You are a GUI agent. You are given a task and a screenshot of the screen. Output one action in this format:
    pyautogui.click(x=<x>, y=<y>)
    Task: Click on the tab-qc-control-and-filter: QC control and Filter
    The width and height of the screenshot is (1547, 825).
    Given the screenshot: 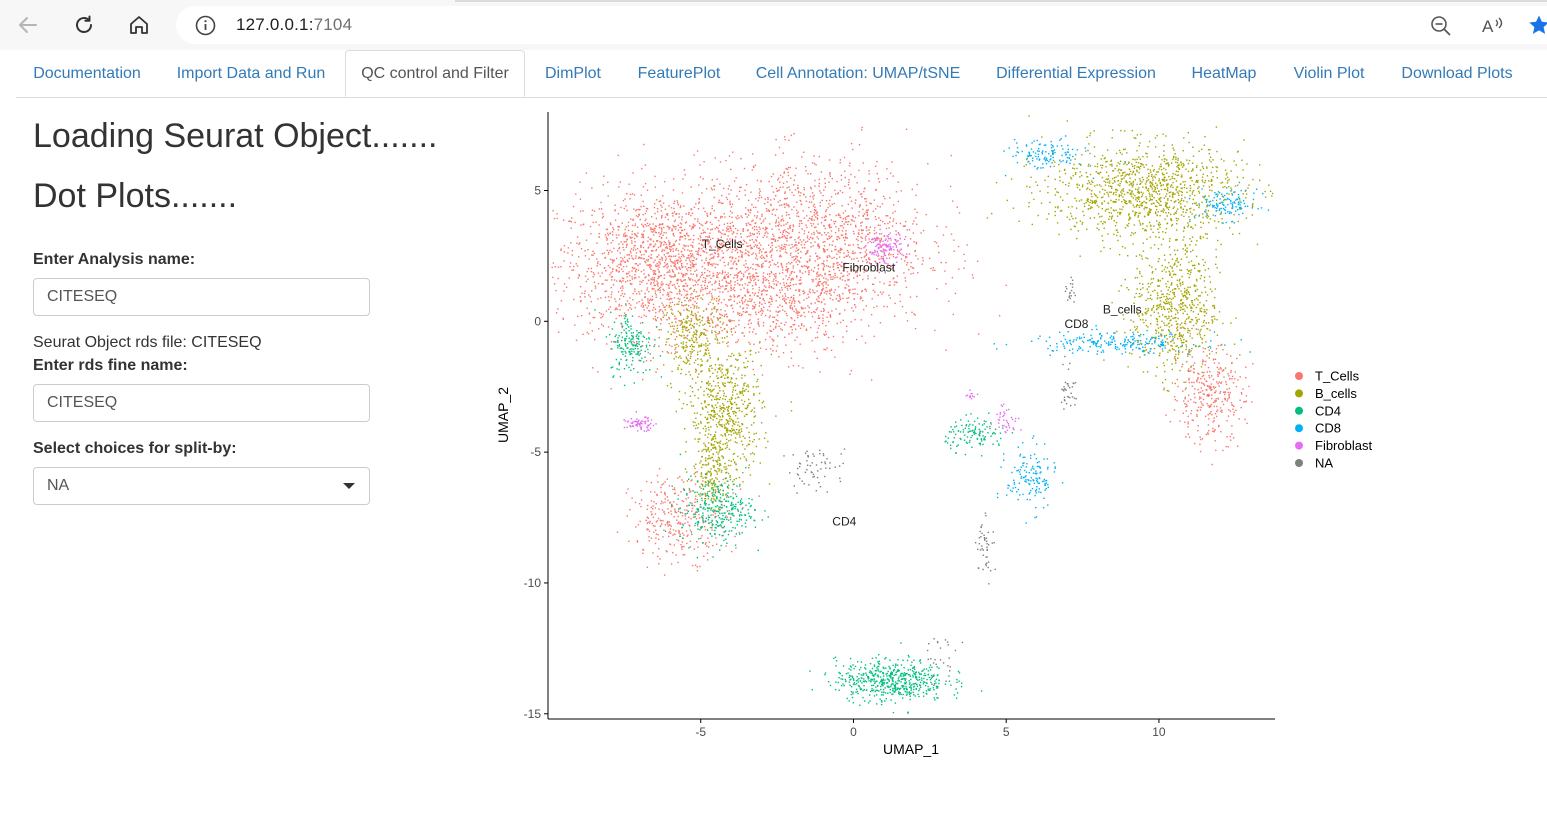 What is the action you would take?
    pyautogui.click(x=435, y=73)
    